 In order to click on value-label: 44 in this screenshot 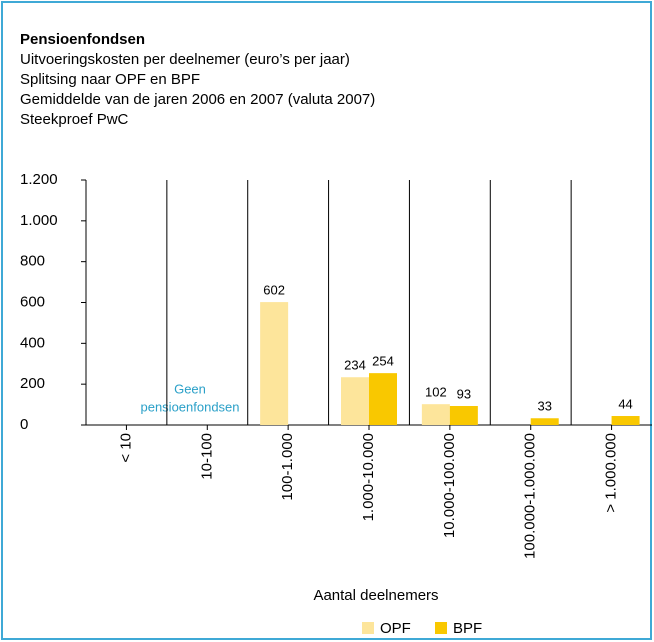, I will do `click(625, 403)`.